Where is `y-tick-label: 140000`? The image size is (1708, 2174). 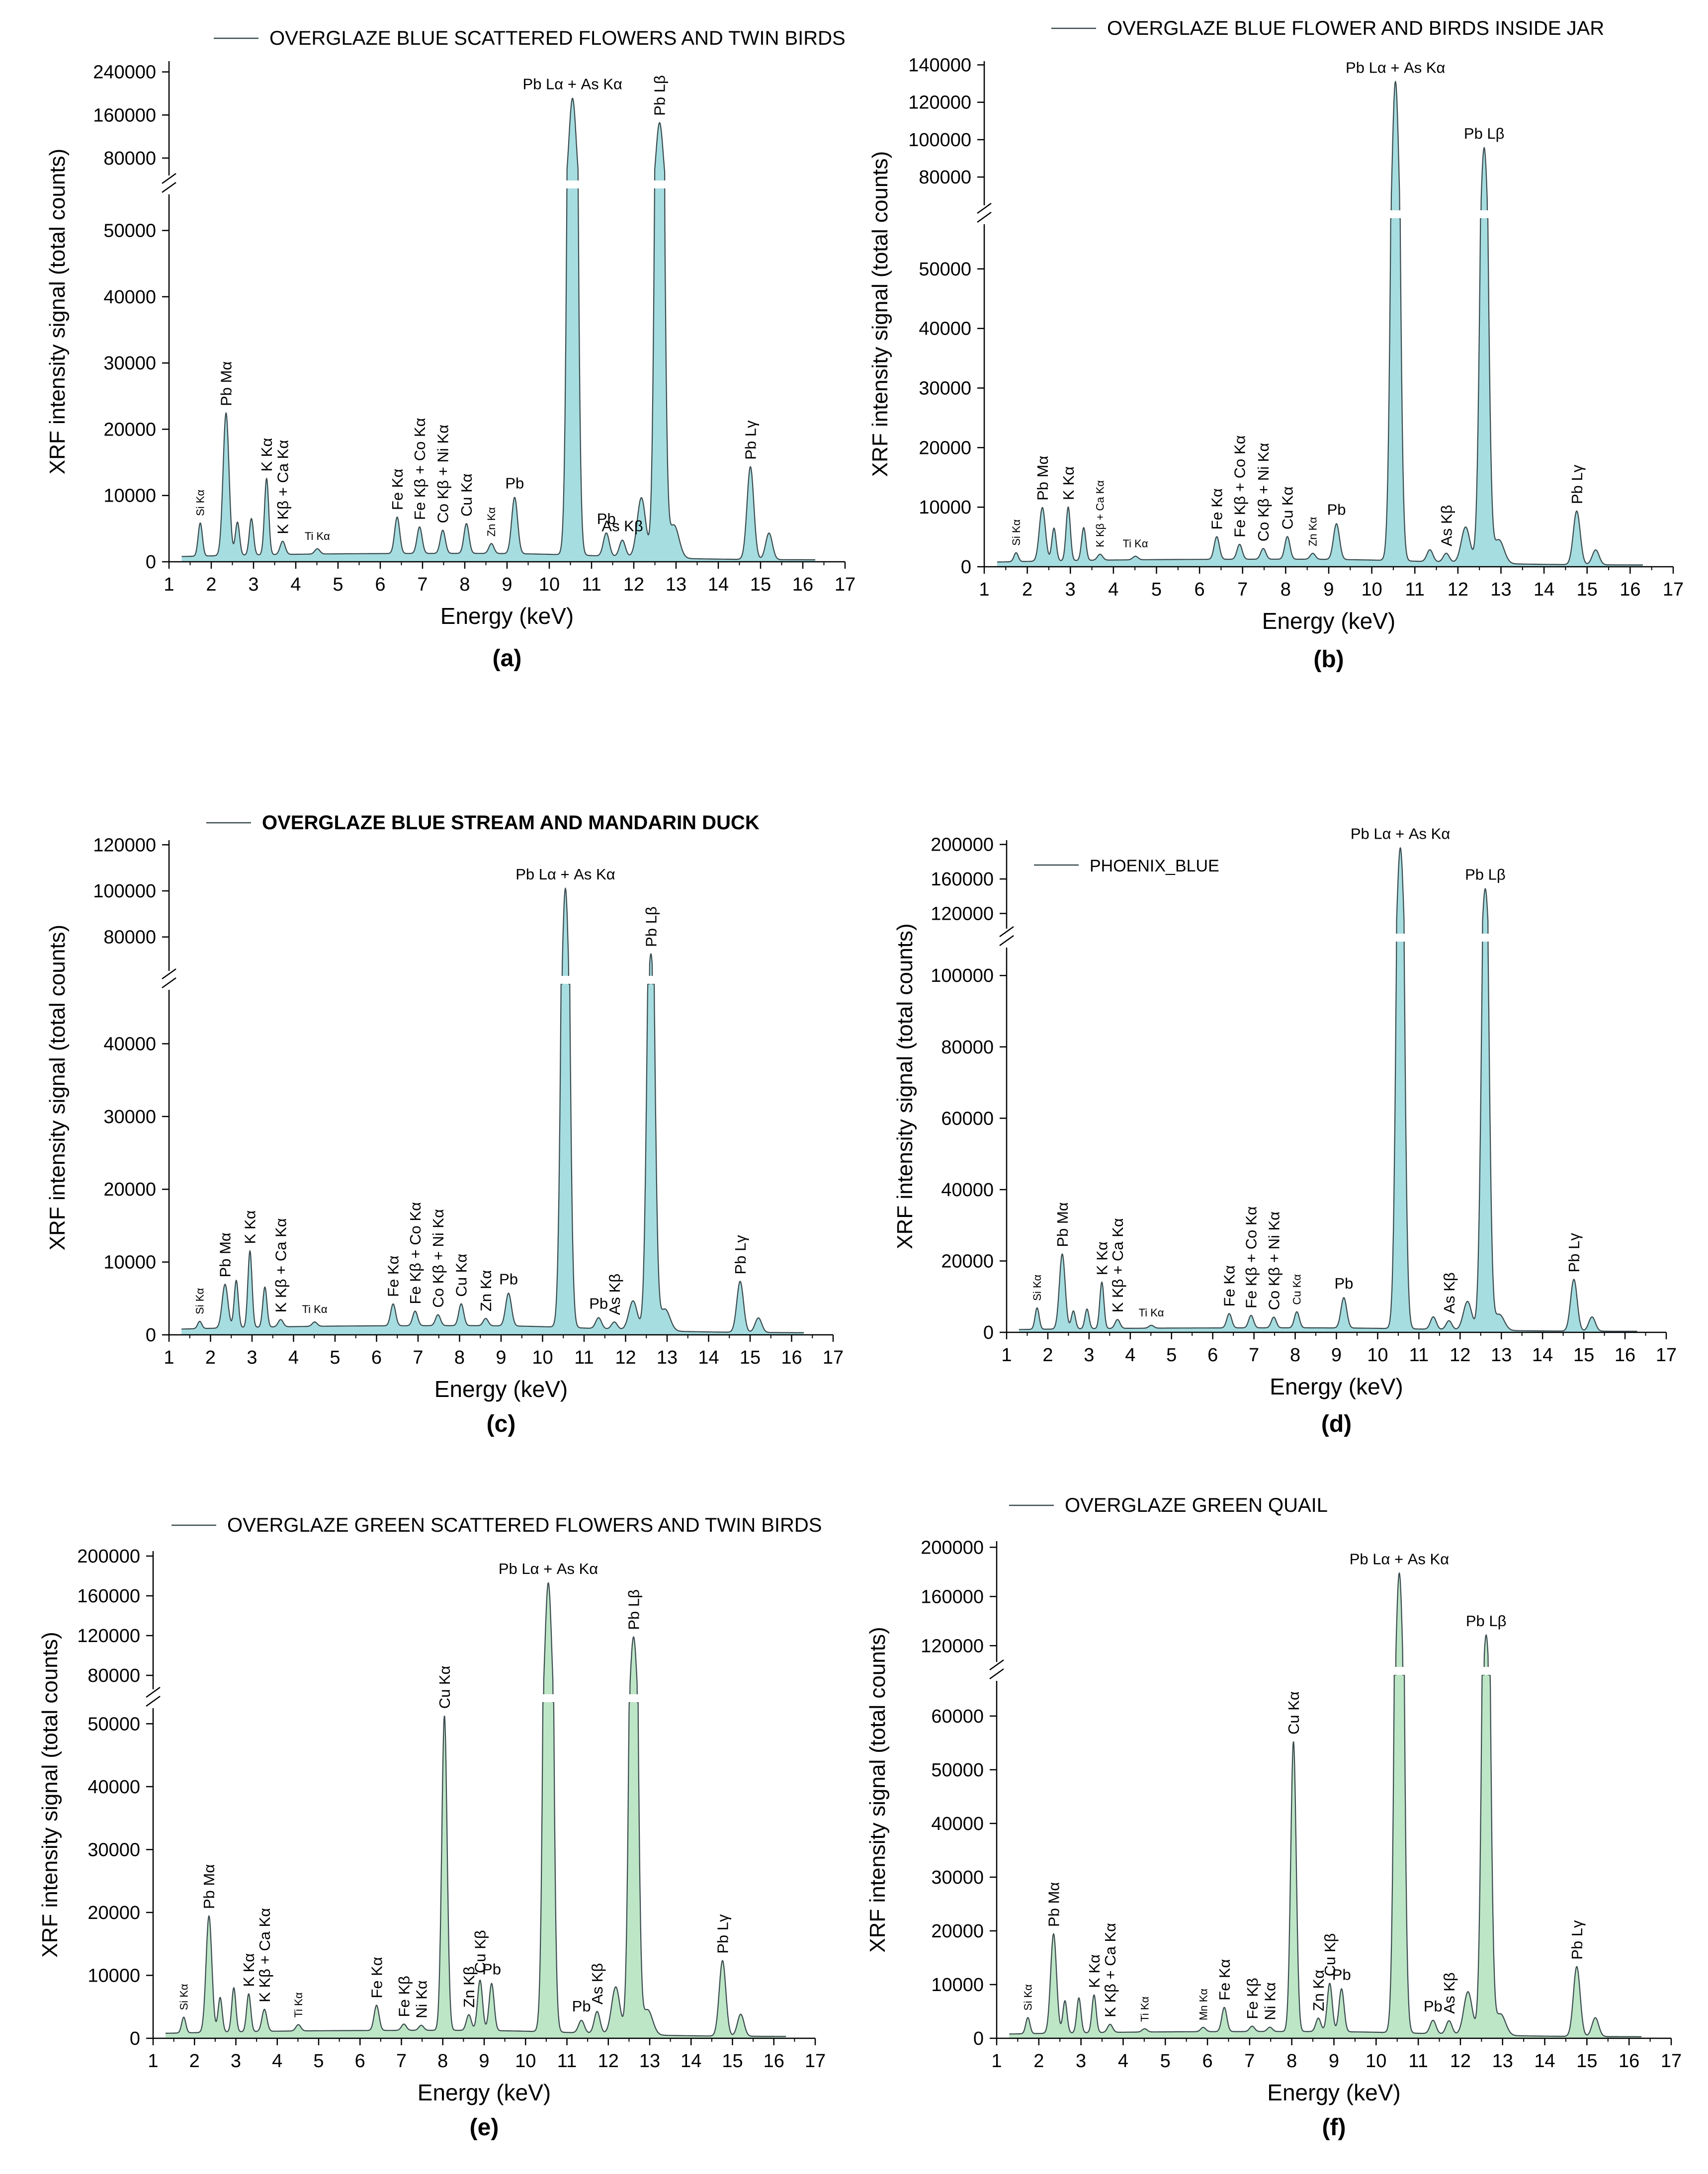
y-tick-label: 140000 is located at coordinates (939, 66).